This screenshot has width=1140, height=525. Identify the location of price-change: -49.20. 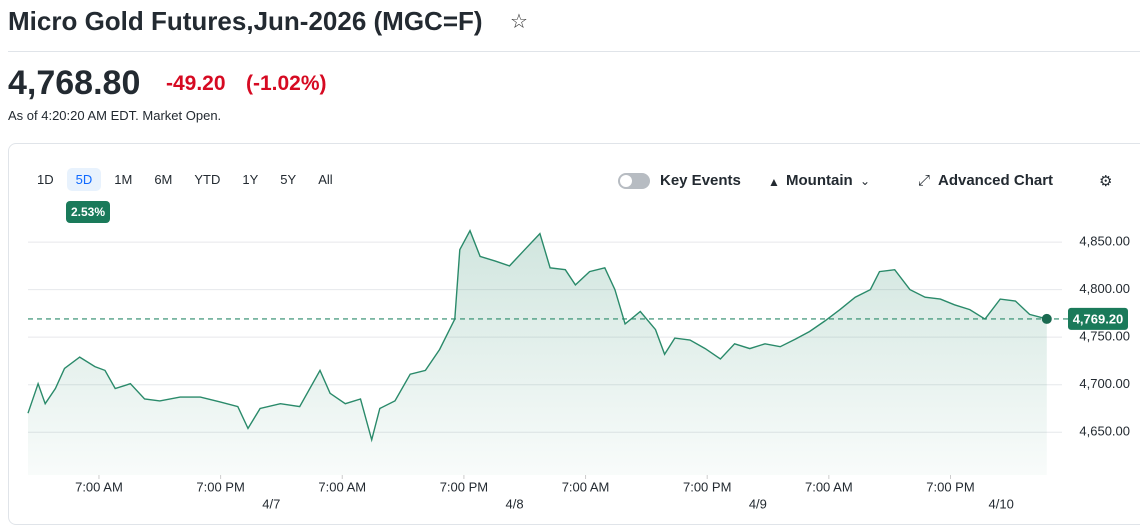
(196, 83).